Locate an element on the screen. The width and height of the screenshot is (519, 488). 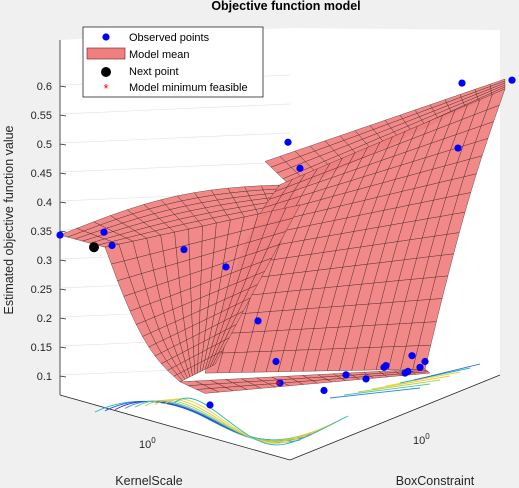
legend-observed-icon is located at coordinates (106, 37).